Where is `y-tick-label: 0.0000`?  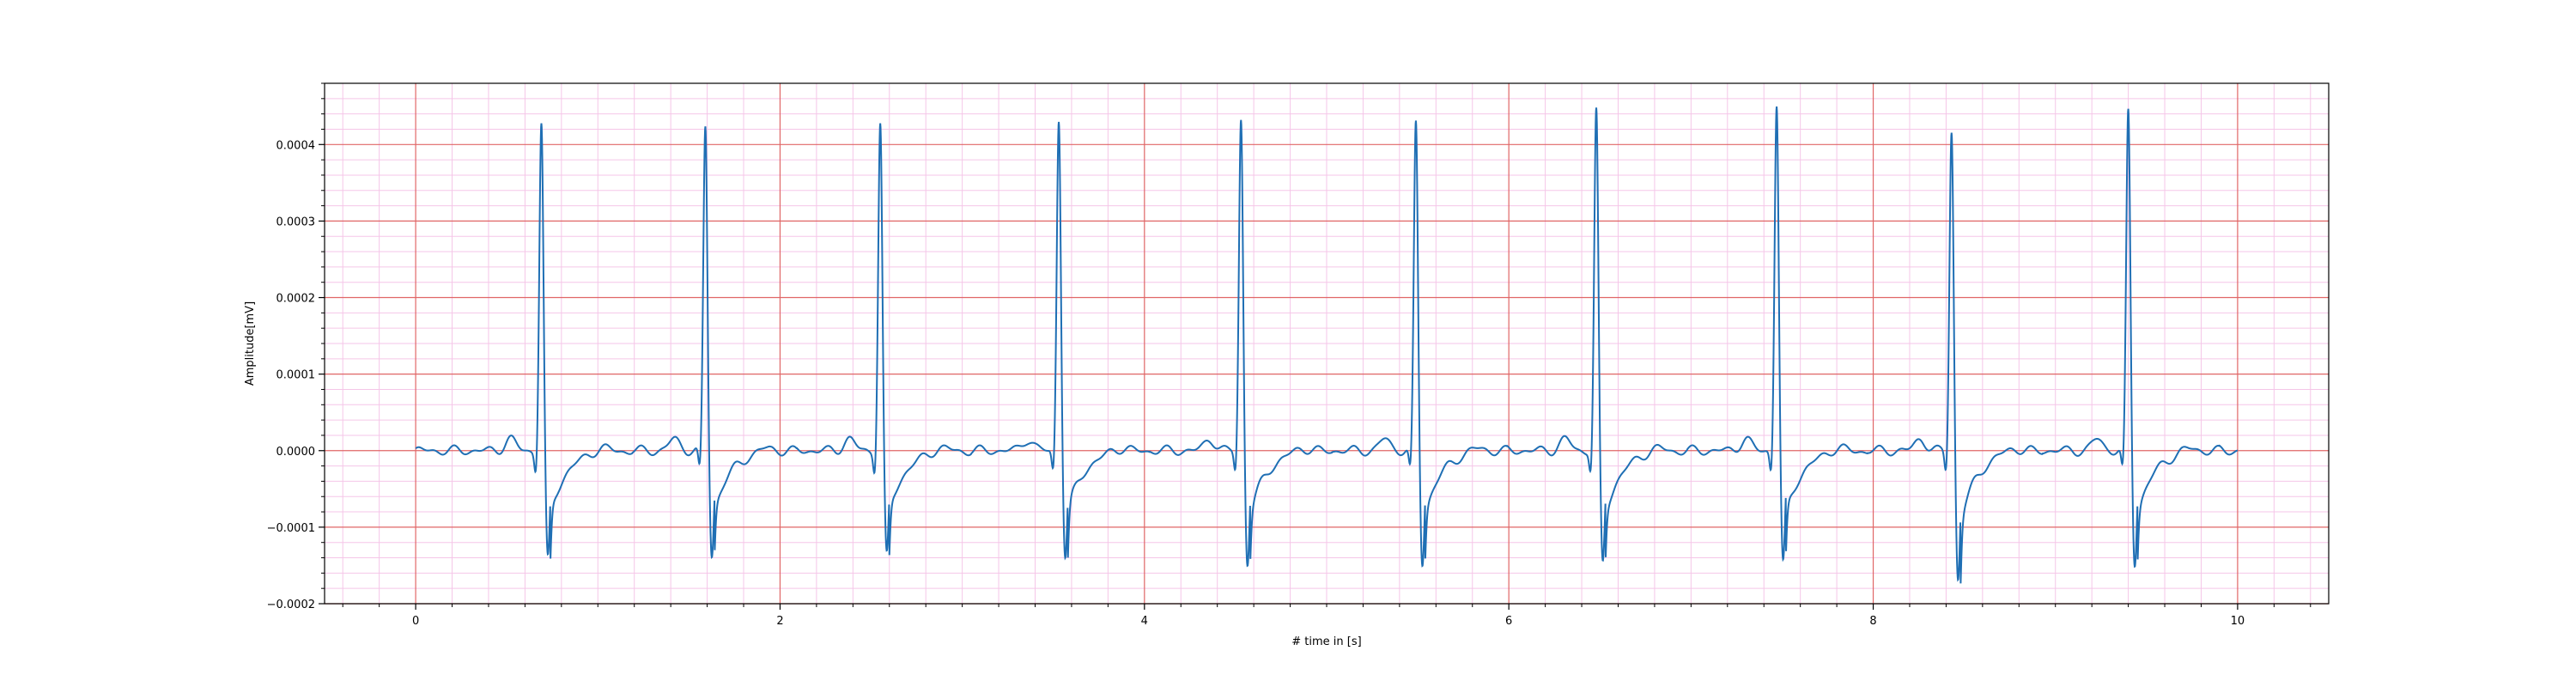
y-tick-label: 0.0000 is located at coordinates (296, 452).